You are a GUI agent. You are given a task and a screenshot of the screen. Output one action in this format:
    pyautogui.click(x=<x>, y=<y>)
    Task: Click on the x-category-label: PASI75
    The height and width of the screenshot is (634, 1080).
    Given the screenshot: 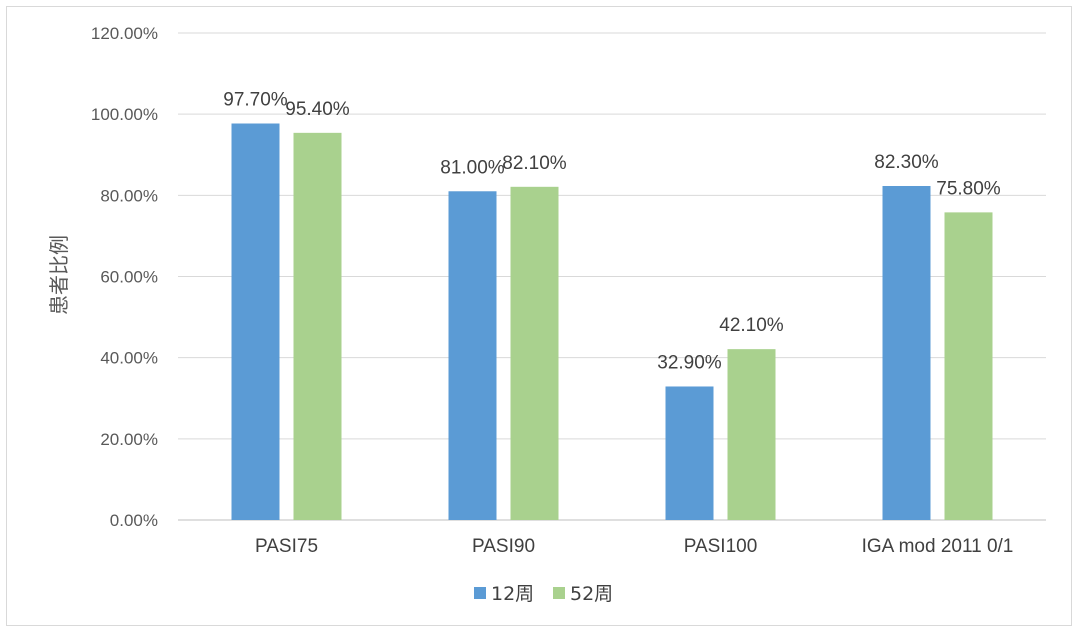 What is the action you would take?
    pyautogui.click(x=286, y=546)
    